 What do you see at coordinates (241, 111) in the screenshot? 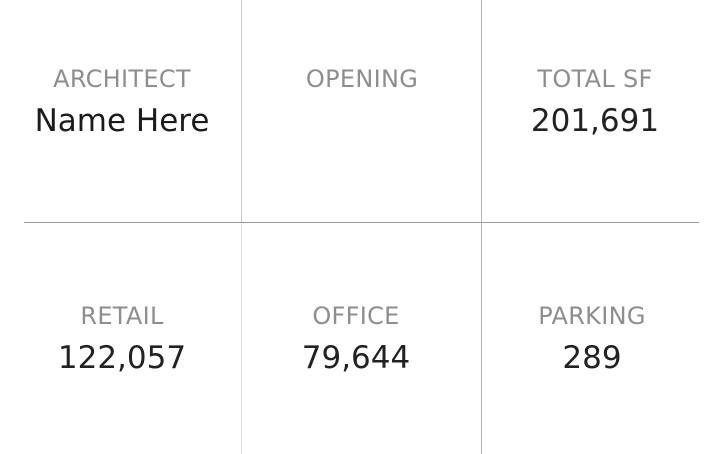
I see `column-divider-left-upper` at bounding box center [241, 111].